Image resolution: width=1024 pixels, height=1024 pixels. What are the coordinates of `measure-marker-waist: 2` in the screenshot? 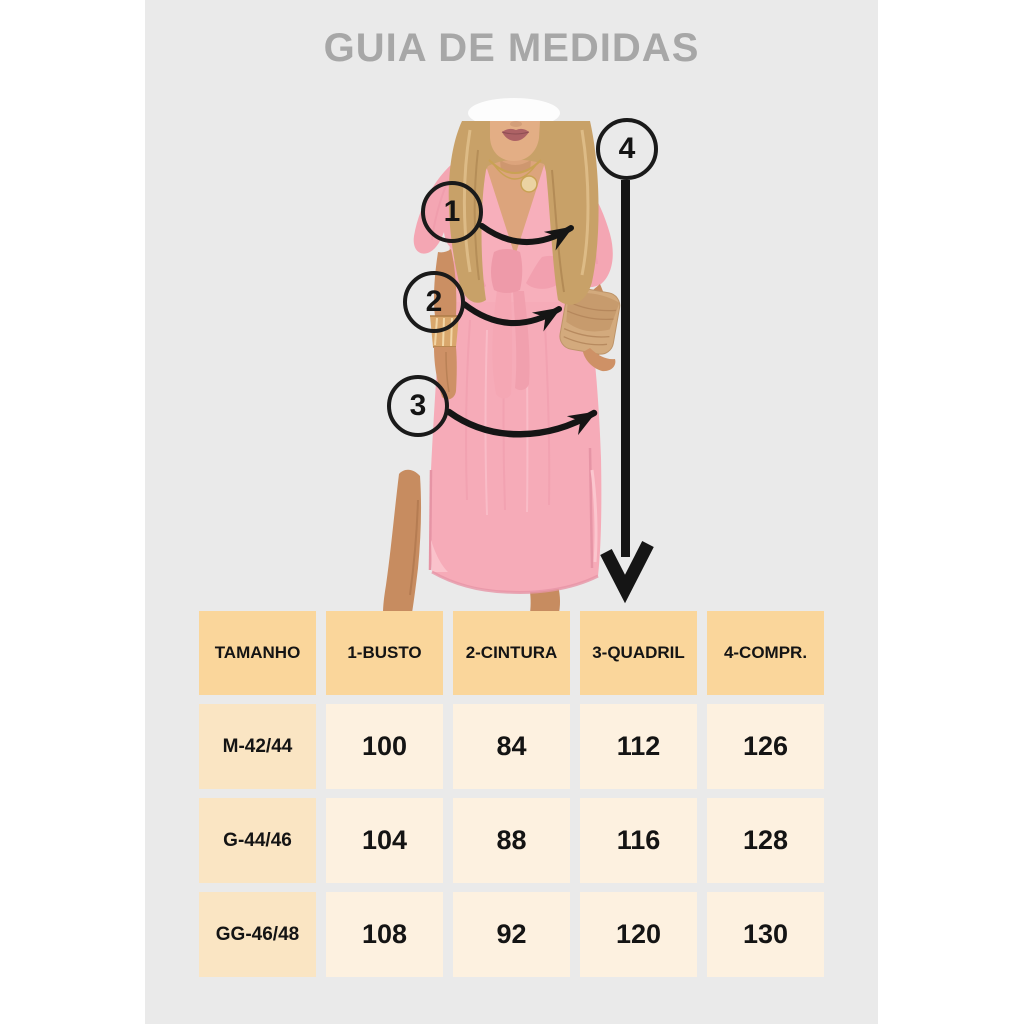 It's located at (434, 302).